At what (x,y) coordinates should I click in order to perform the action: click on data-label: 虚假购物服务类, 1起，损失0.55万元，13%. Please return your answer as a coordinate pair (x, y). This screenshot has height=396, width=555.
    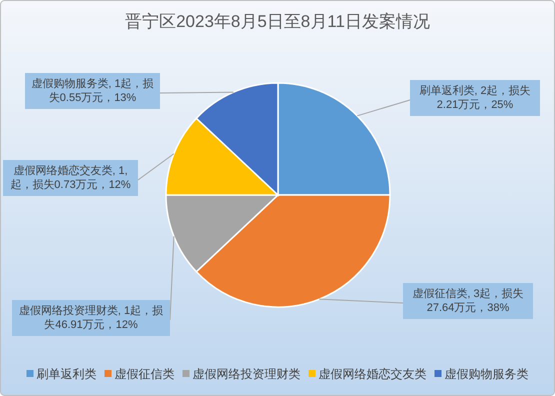
    Looking at the image, I should click on (92, 91).